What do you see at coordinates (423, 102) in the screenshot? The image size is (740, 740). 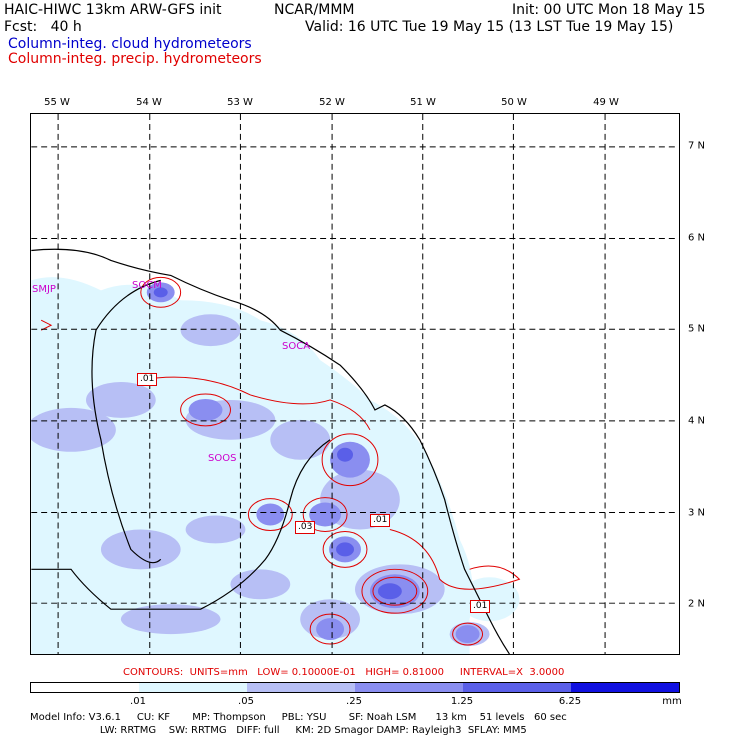 I see `lon-label-51w: 51 W` at bounding box center [423, 102].